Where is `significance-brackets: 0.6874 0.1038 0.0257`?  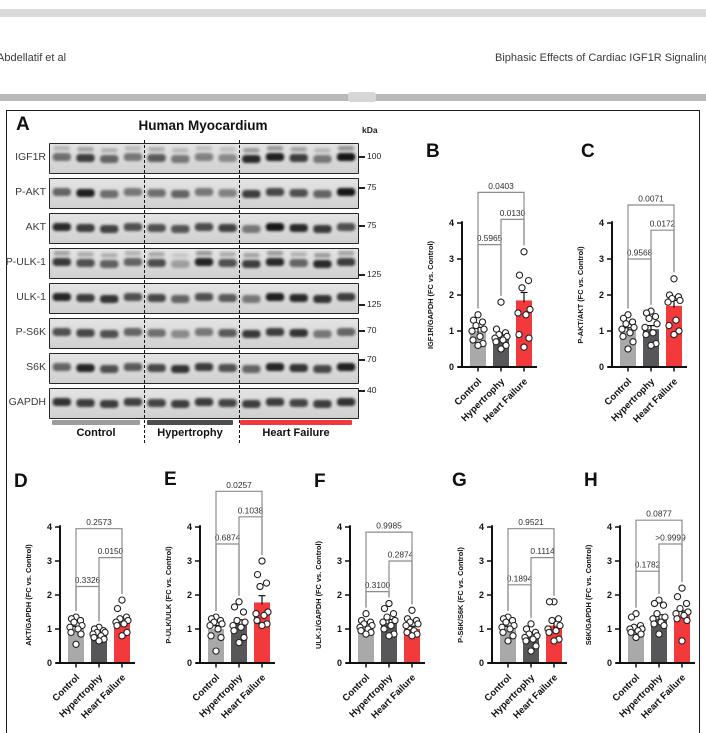 significance-brackets: 0.6874 0.1038 0.0257 is located at coordinates (239, 545).